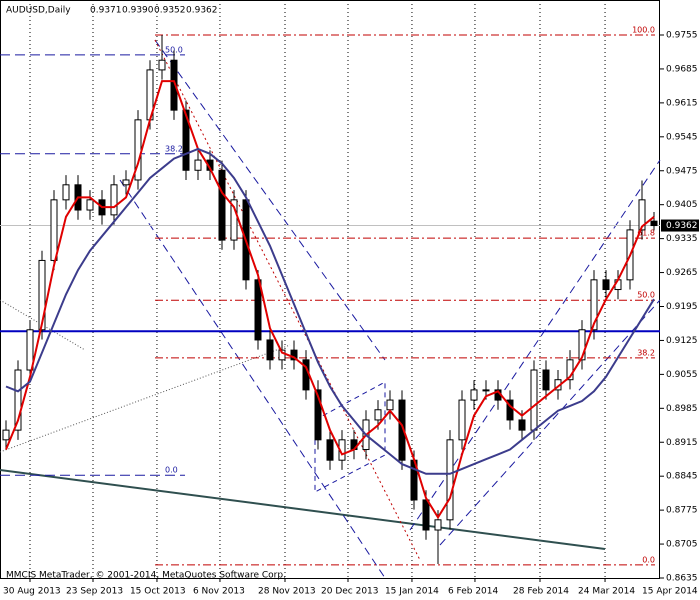  I want to click on x-tick-label: 24 Mar 2014, so click(606, 592).